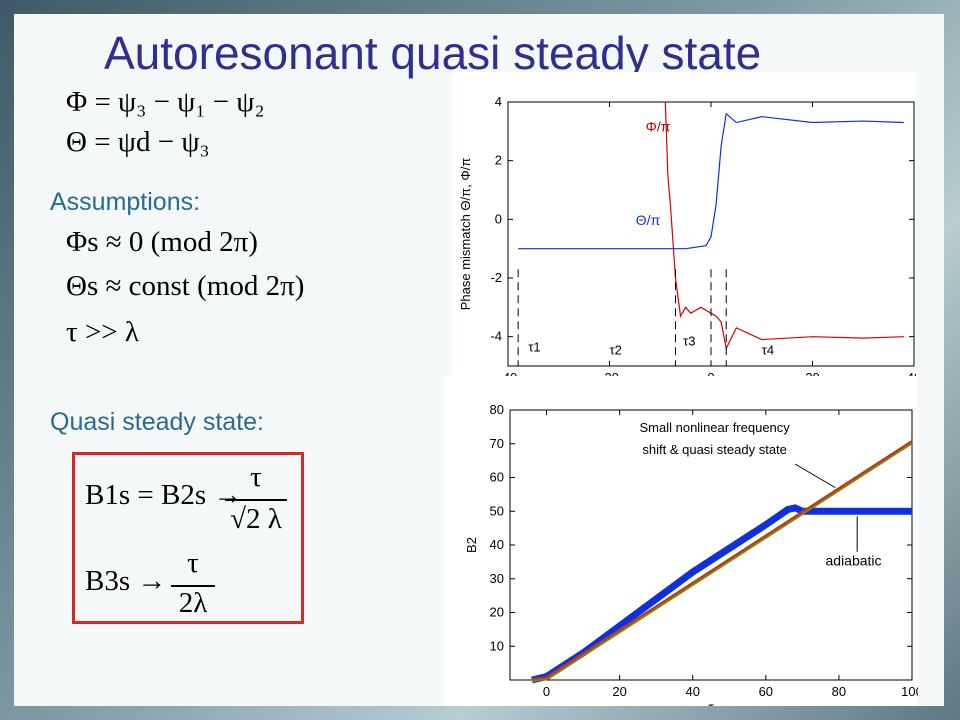 Image resolution: width=960 pixels, height=720 pixels. Describe the element at coordinates (497, 612) in the screenshot. I see `y-tick-label: 20` at that location.